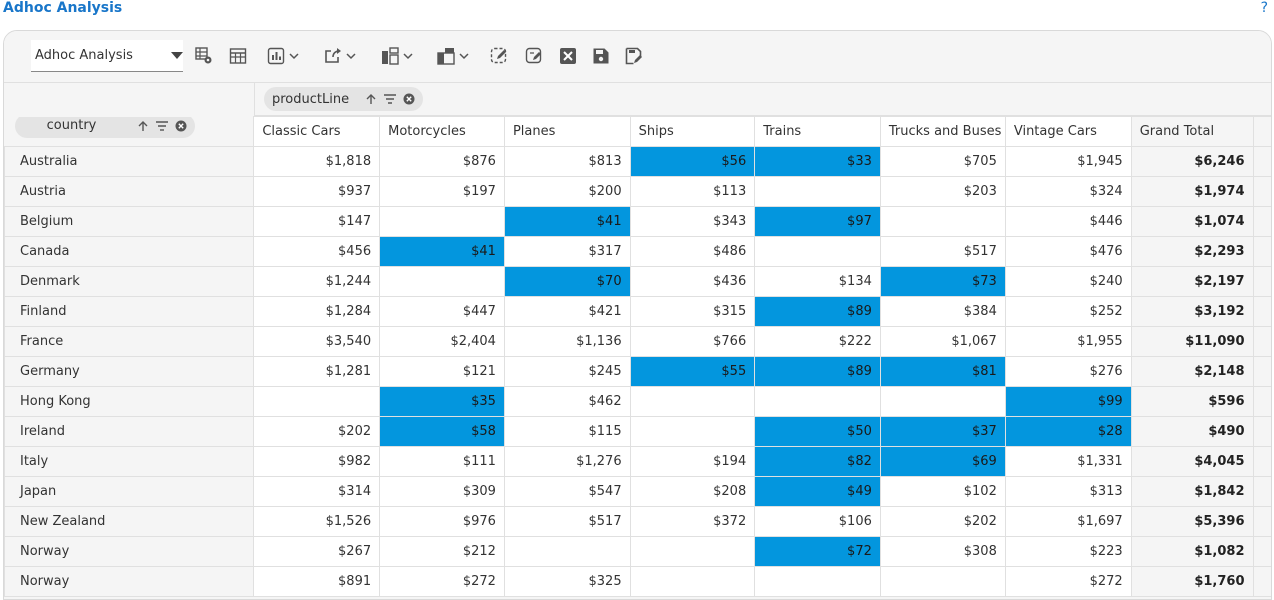  Describe the element at coordinates (942, 161) in the screenshot. I see `data-cell: $705` at that location.